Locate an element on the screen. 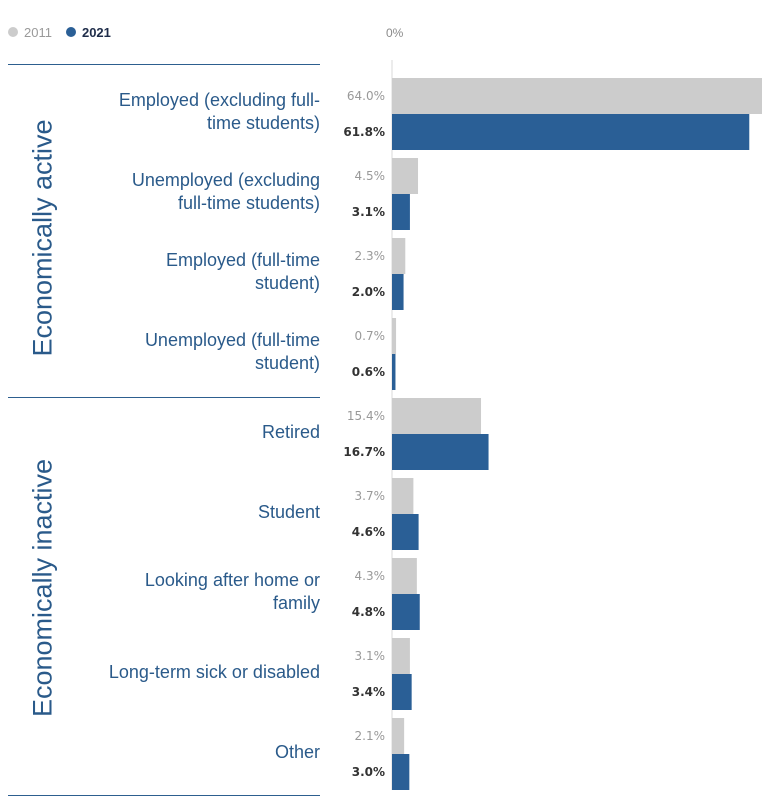 The width and height of the screenshot is (764, 799). value-label-2011-5: 3.7% is located at coordinates (370, 496).